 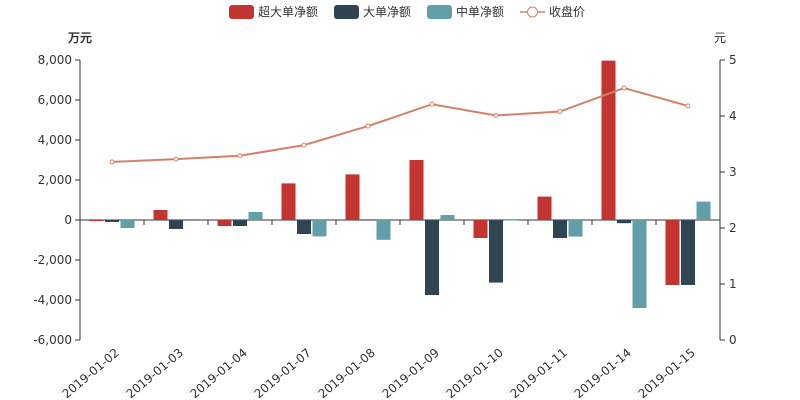 What do you see at coordinates (52, 260) in the screenshot?
I see `left-tick-label: -2,000` at bounding box center [52, 260].